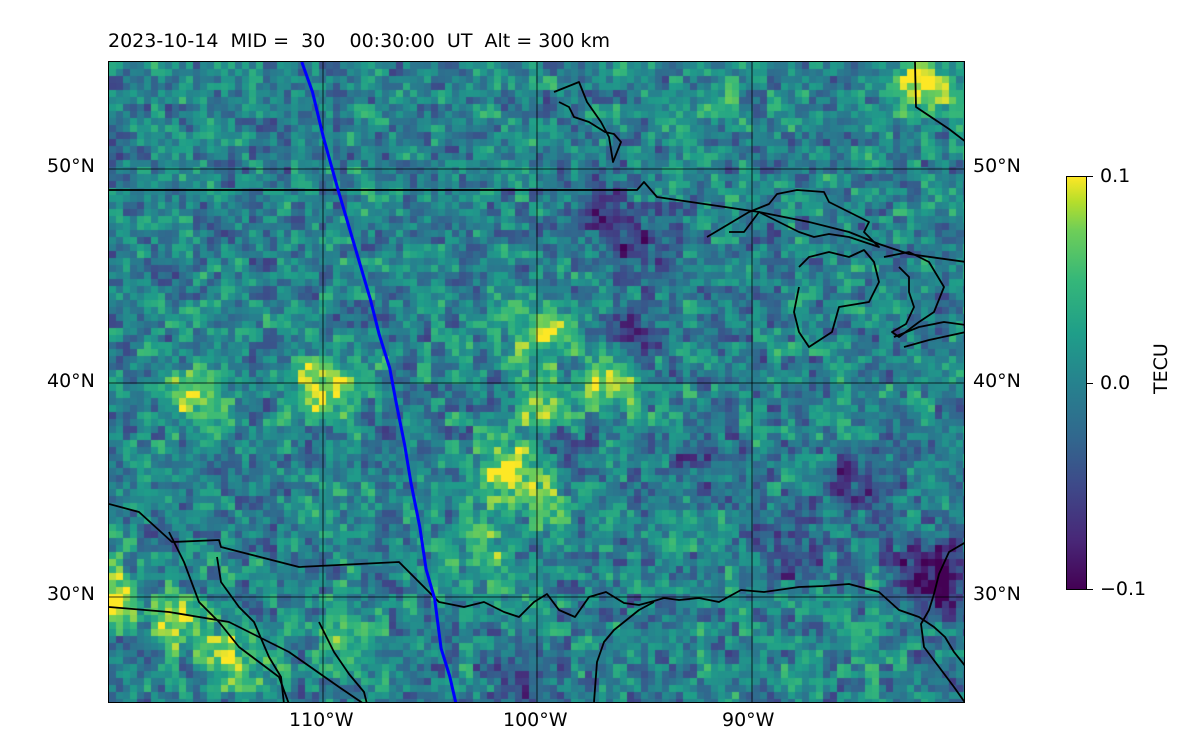  What do you see at coordinates (624, 651) in the screenshot?
I see `gulf-coast` at bounding box center [624, 651].